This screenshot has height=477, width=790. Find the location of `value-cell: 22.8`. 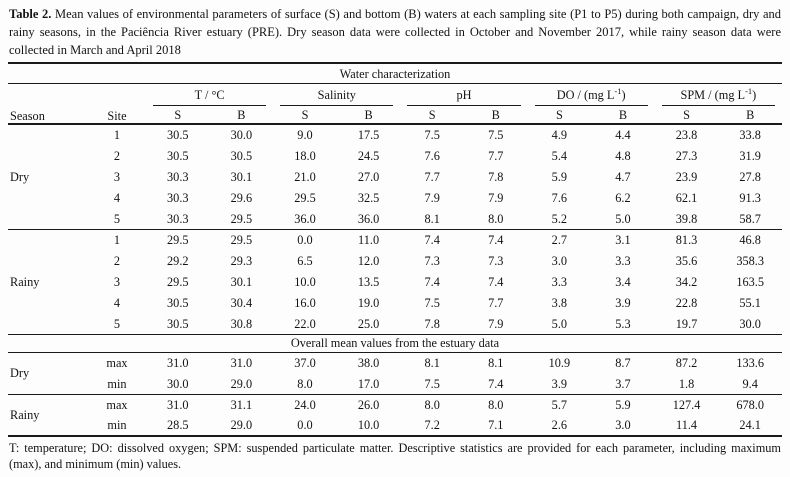

value-cell: 22.8 is located at coordinates (686, 302).